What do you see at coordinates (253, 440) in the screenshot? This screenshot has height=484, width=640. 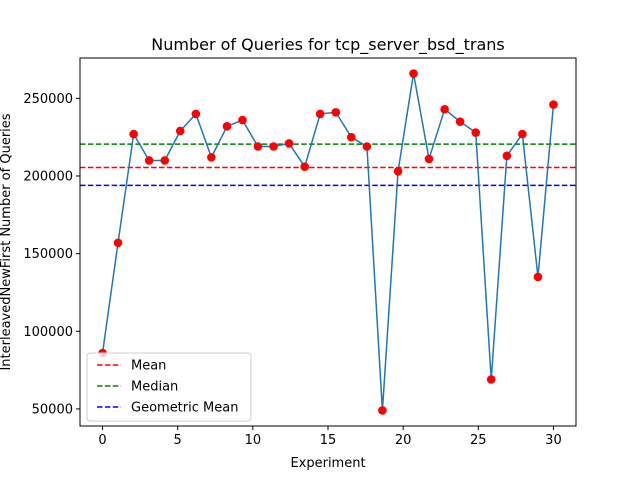 I see `x-tick-label: 10` at bounding box center [253, 440].